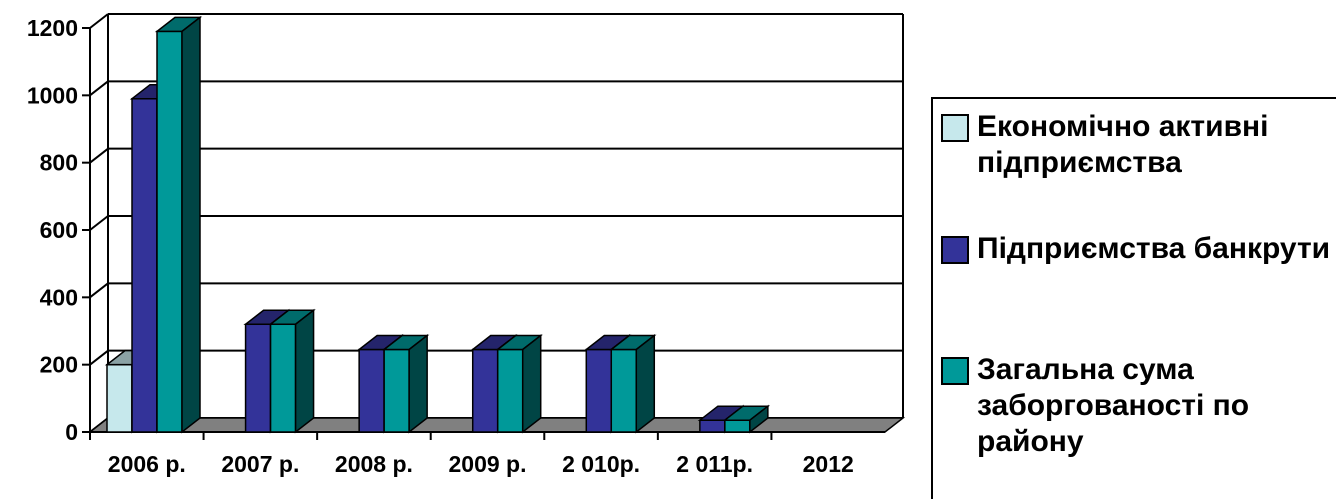 Image resolution: width=1336 pixels, height=499 pixels. Describe the element at coordinates (1113, 405) in the screenshot. I see `legend-label-debt: Загальна сума заборгованості по району` at that location.